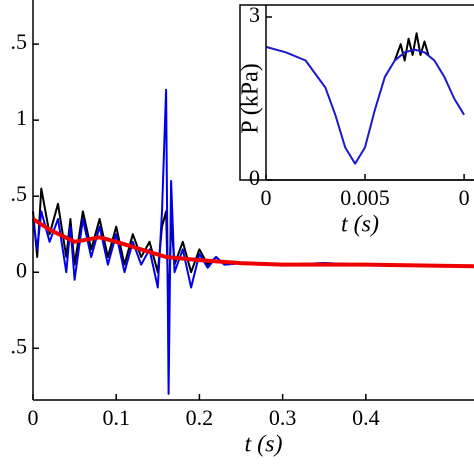  What do you see at coordinates (283, 417) in the screenshot?
I see `x-tick-label: 0.3` at bounding box center [283, 417].